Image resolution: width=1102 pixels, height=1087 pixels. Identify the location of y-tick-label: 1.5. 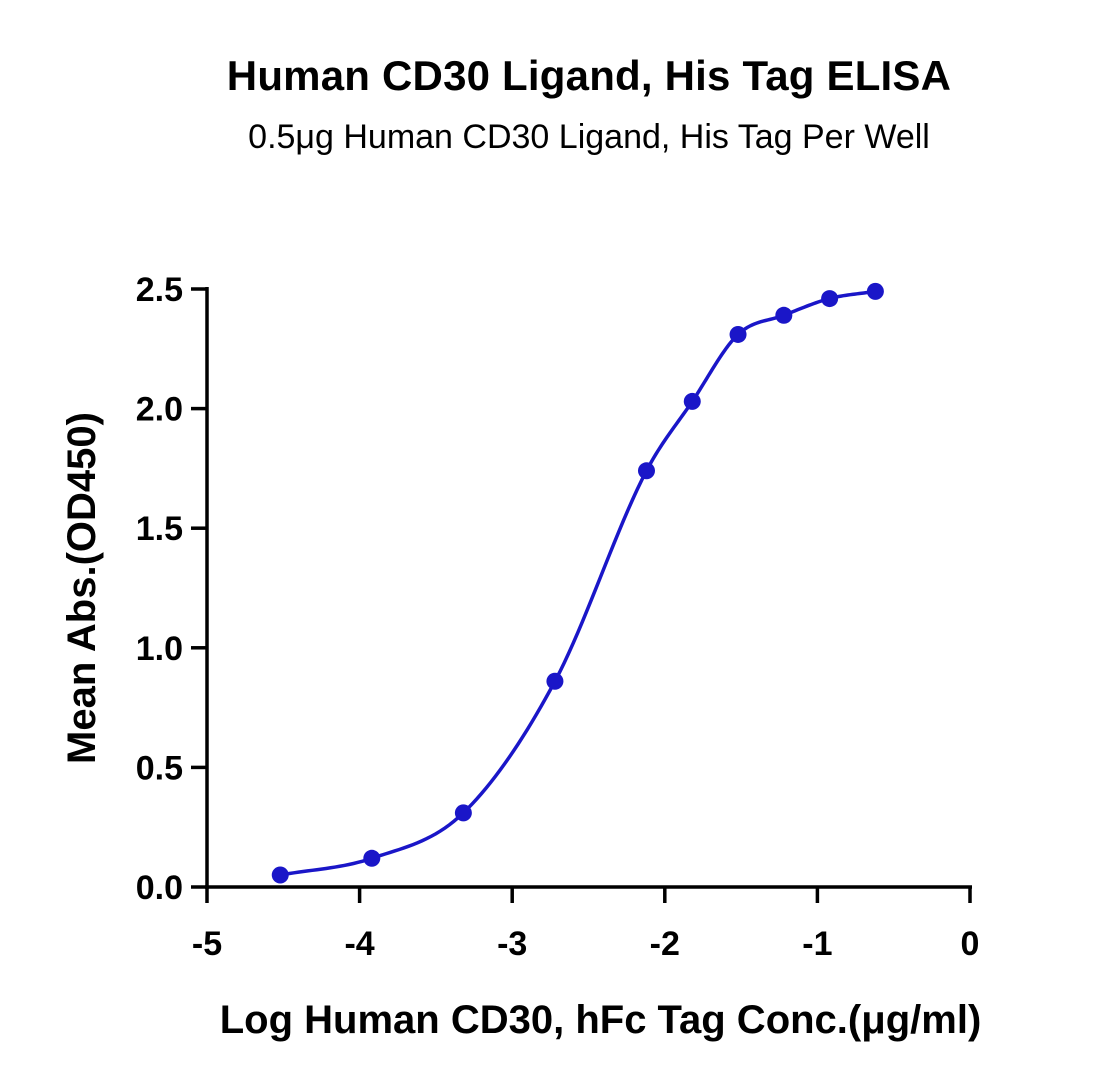
(159, 529).